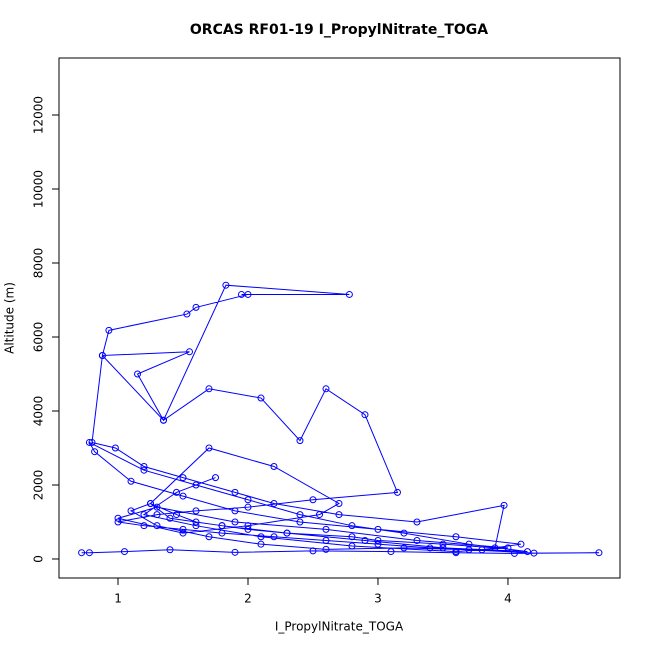 This screenshot has height=654, width=650. Describe the element at coordinates (339, 30) in the screenshot. I see `chart-title: ORCAS RF01-19 I_PropylNitrate_TOGA` at that location.